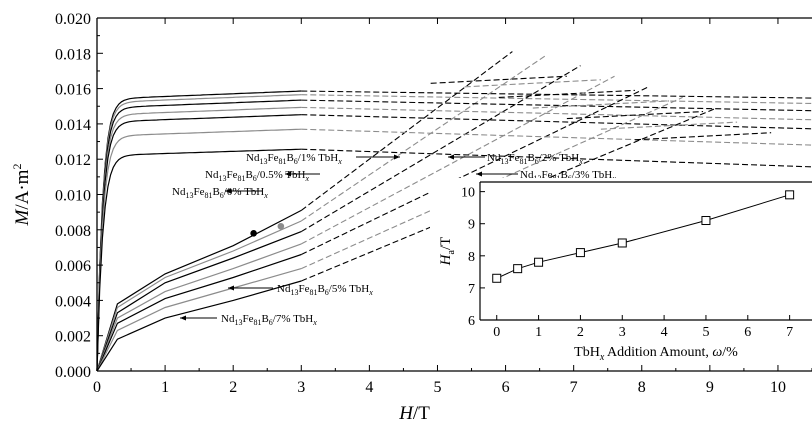  I want to click on x-axis-label: H/T, so click(414, 413).